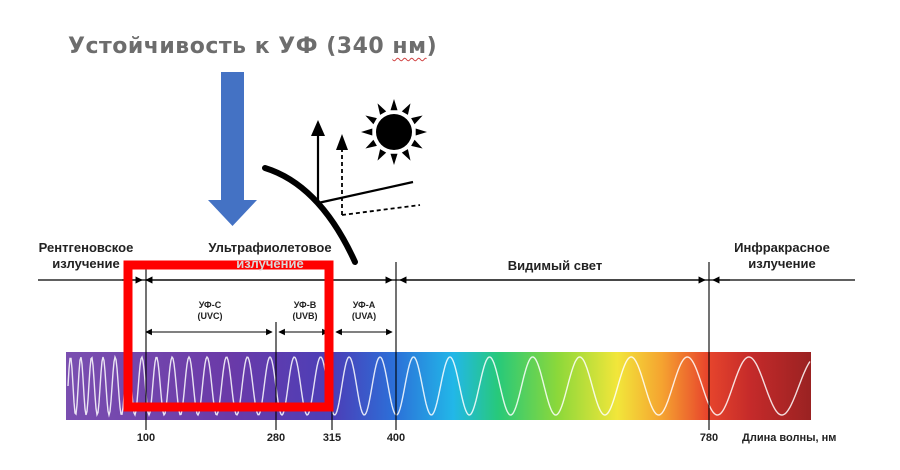 The image size is (900, 470). I want to click on tick-400: 400, so click(396, 438).